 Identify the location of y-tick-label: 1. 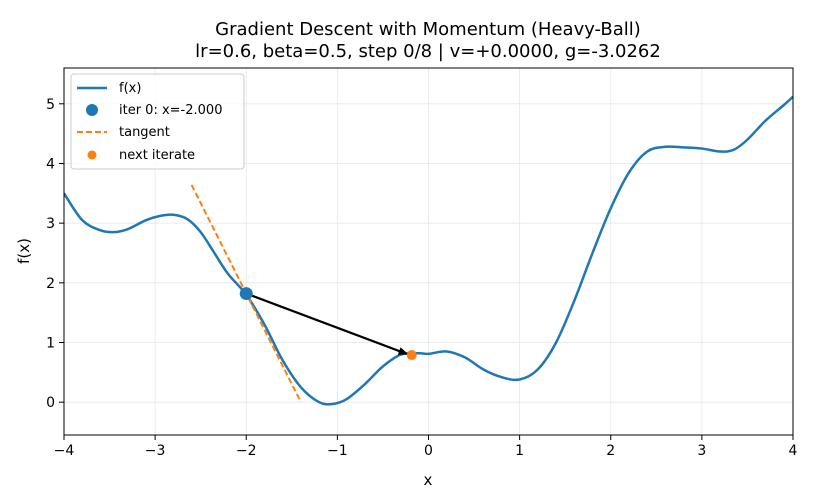
(50, 344).